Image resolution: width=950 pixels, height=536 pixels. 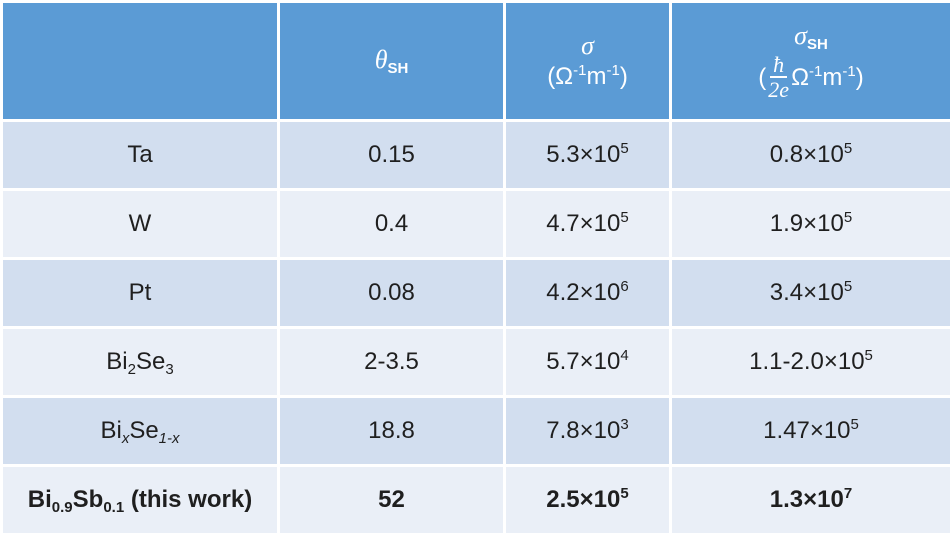 What do you see at coordinates (392, 224) in the screenshot?
I see `theta-cell: 0.4` at bounding box center [392, 224].